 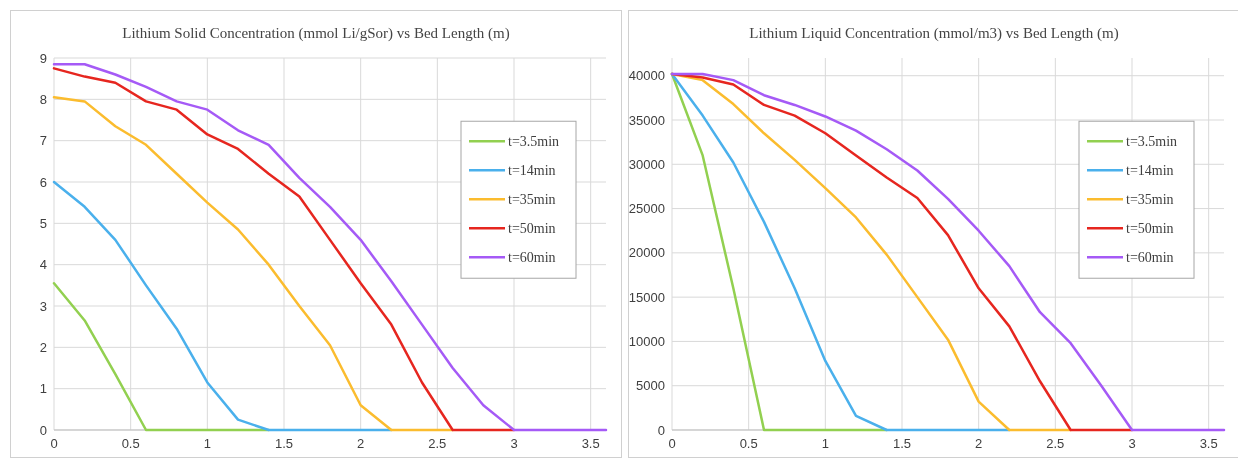 I want to click on chart-title: Lithium Solid Concentration (mmol Li/gSor) vs Bed Length (m), so click(x=316, y=33).